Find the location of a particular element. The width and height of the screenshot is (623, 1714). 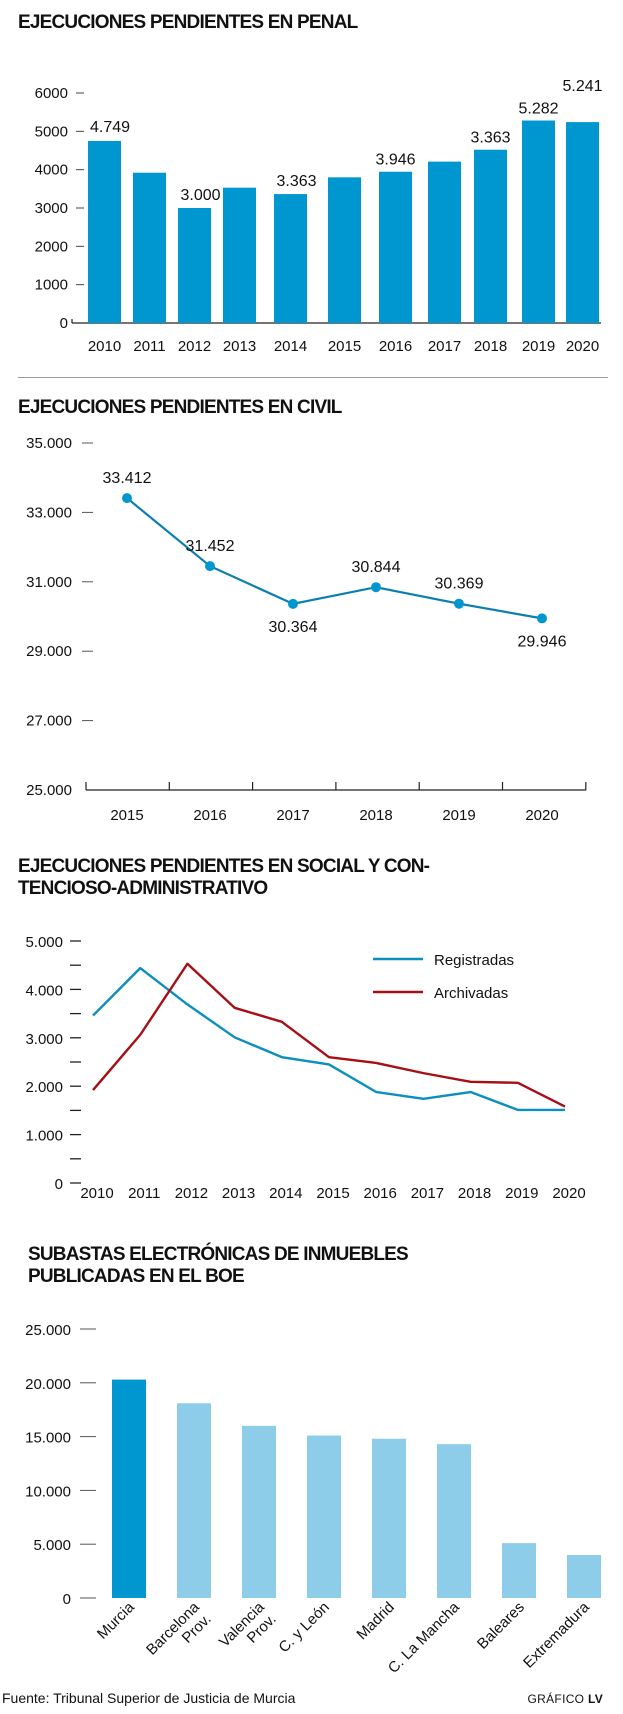

bar-2013 is located at coordinates (239, 255).